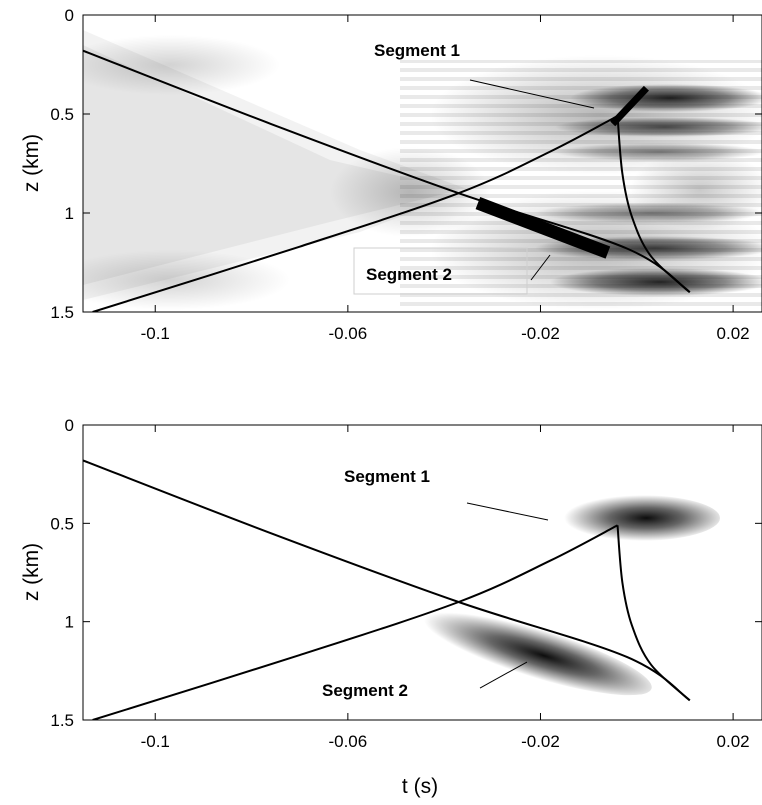  What do you see at coordinates (540, 267) in the screenshot?
I see `segment-2-leader-top` at bounding box center [540, 267].